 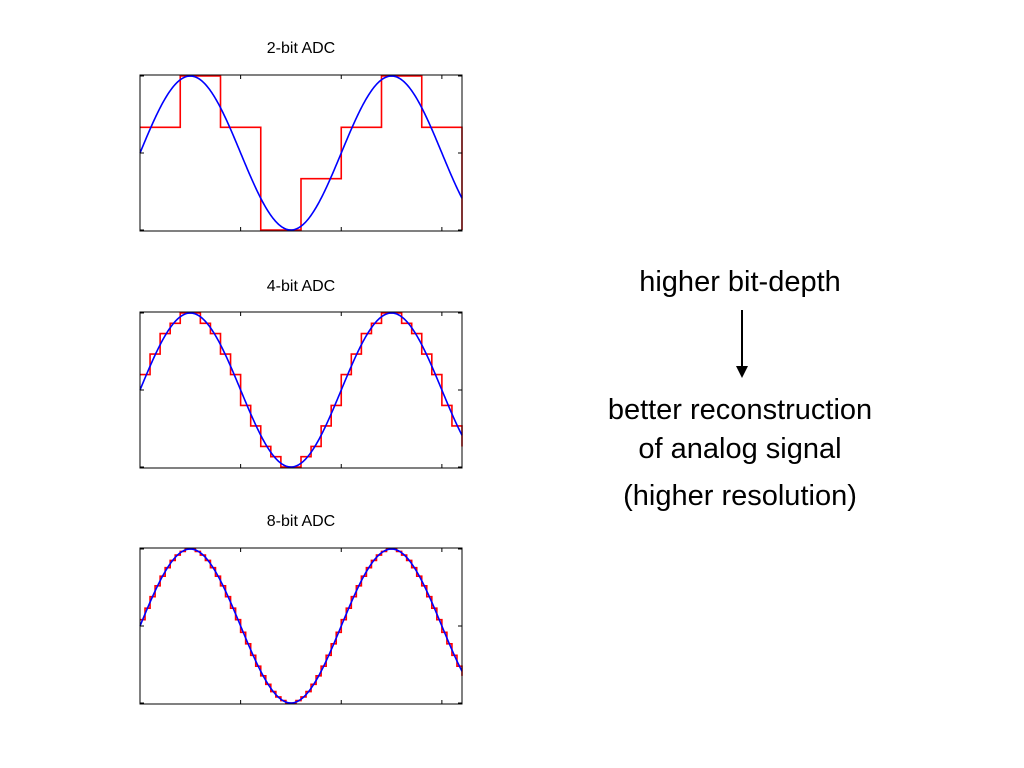 I want to click on plot-2bit-adc, so click(x=301, y=153).